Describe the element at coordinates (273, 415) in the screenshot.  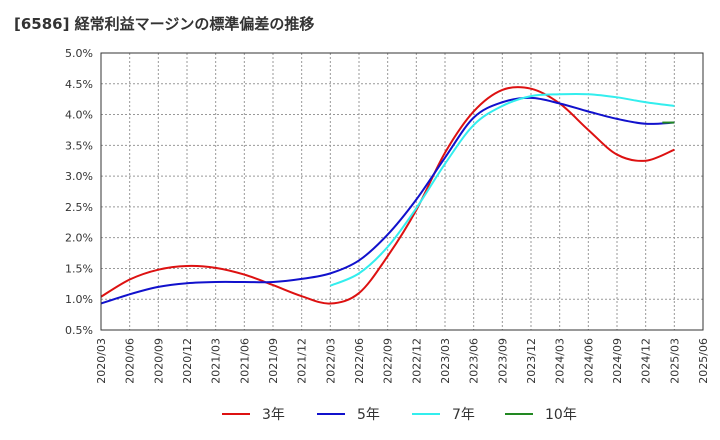
I see `legend-label: 3年` at that location.